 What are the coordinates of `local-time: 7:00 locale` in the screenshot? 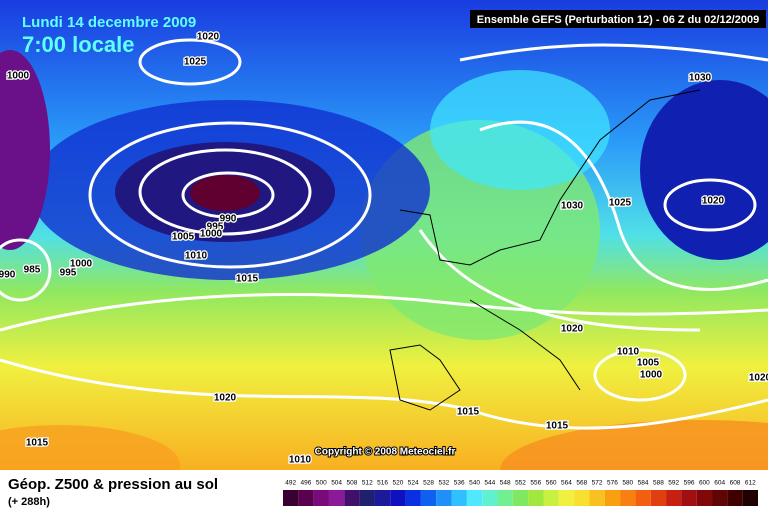 It's located at (78, 44).